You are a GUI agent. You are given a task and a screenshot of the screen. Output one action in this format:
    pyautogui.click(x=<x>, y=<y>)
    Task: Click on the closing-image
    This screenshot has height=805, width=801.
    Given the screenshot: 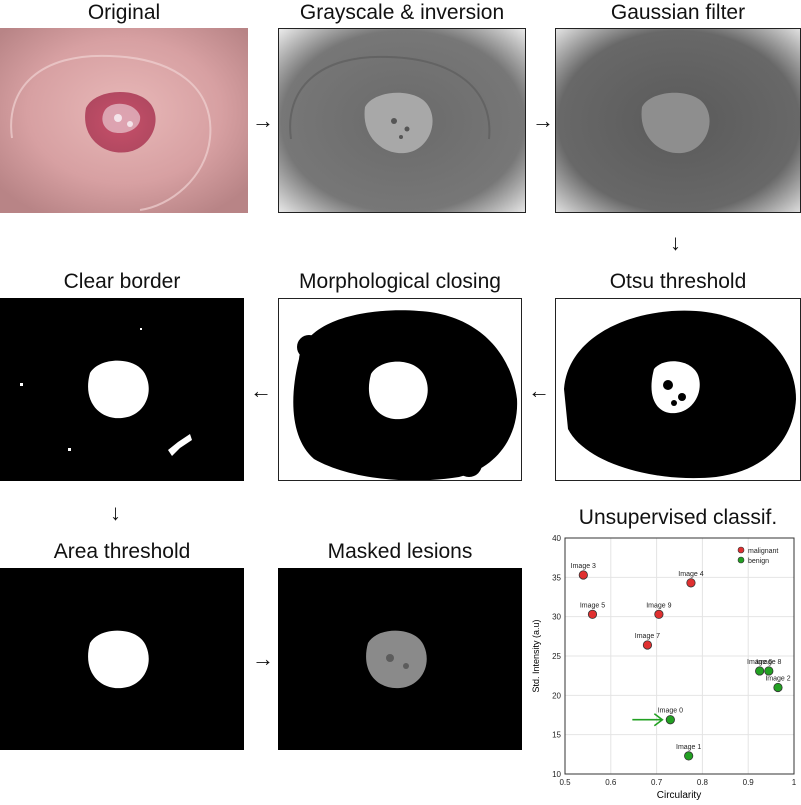 What is the action you would take?
    pyautogui.click(x=400, y=389)
    